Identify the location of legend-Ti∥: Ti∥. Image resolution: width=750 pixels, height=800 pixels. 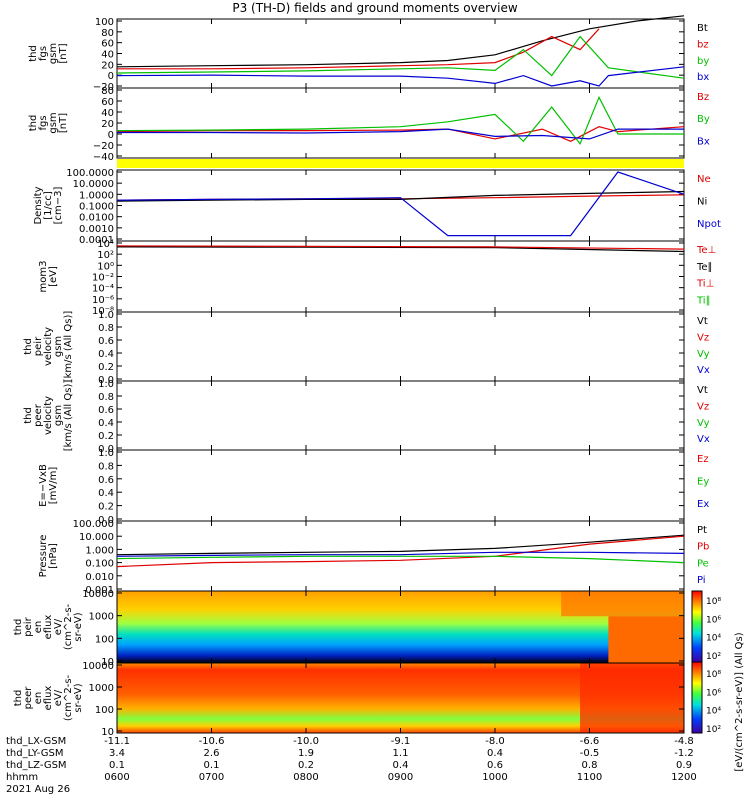
(703, 301).